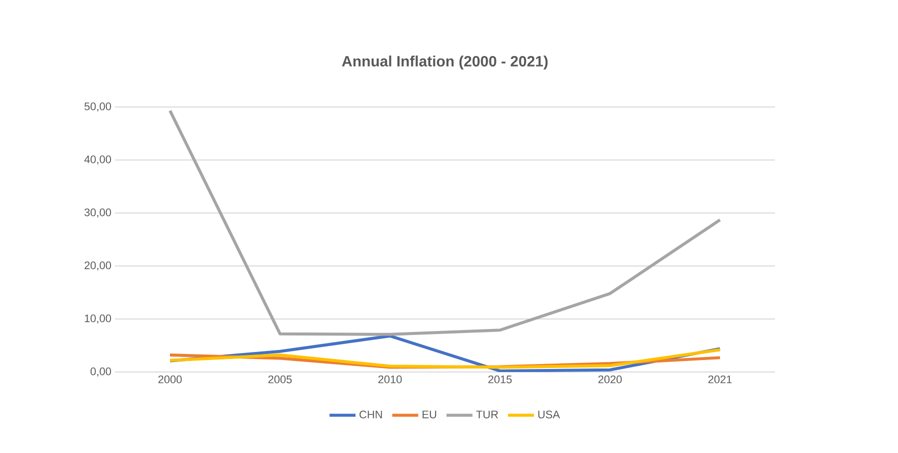 This screenshot has width=898, height=453. What do you see at coordinates (98, 319) in the screenshot?
I see `y-tick-label: 10,00` at bounding box center [98, 319].